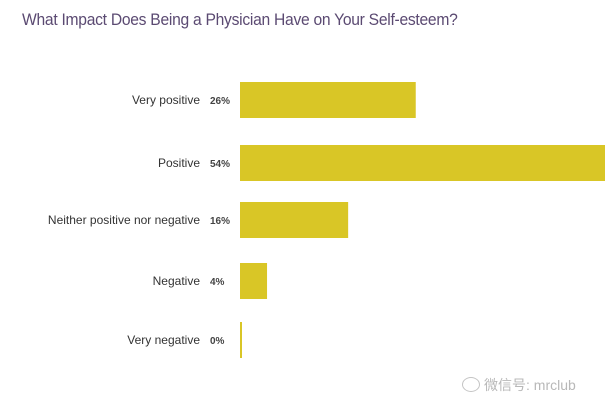 This screenshot has width=612, height=401. I want to click on value-label: 54%, so click(220, 164).